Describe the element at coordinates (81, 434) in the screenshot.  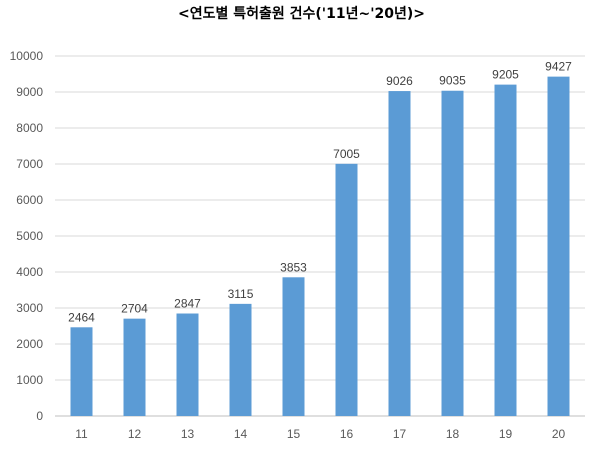
I see `x-tick-label: 11` at that location.